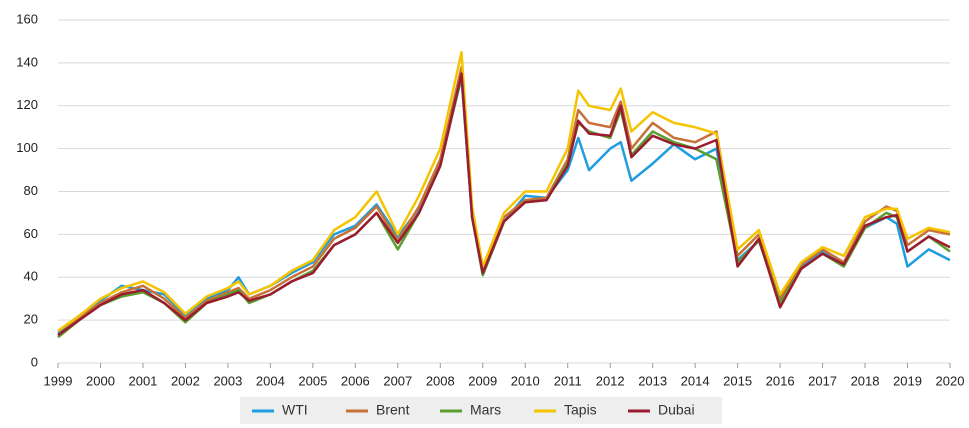  Describe the element at coordinates (907, 380) in the screenshot. I see `x-tick-label: 2019` at that location.